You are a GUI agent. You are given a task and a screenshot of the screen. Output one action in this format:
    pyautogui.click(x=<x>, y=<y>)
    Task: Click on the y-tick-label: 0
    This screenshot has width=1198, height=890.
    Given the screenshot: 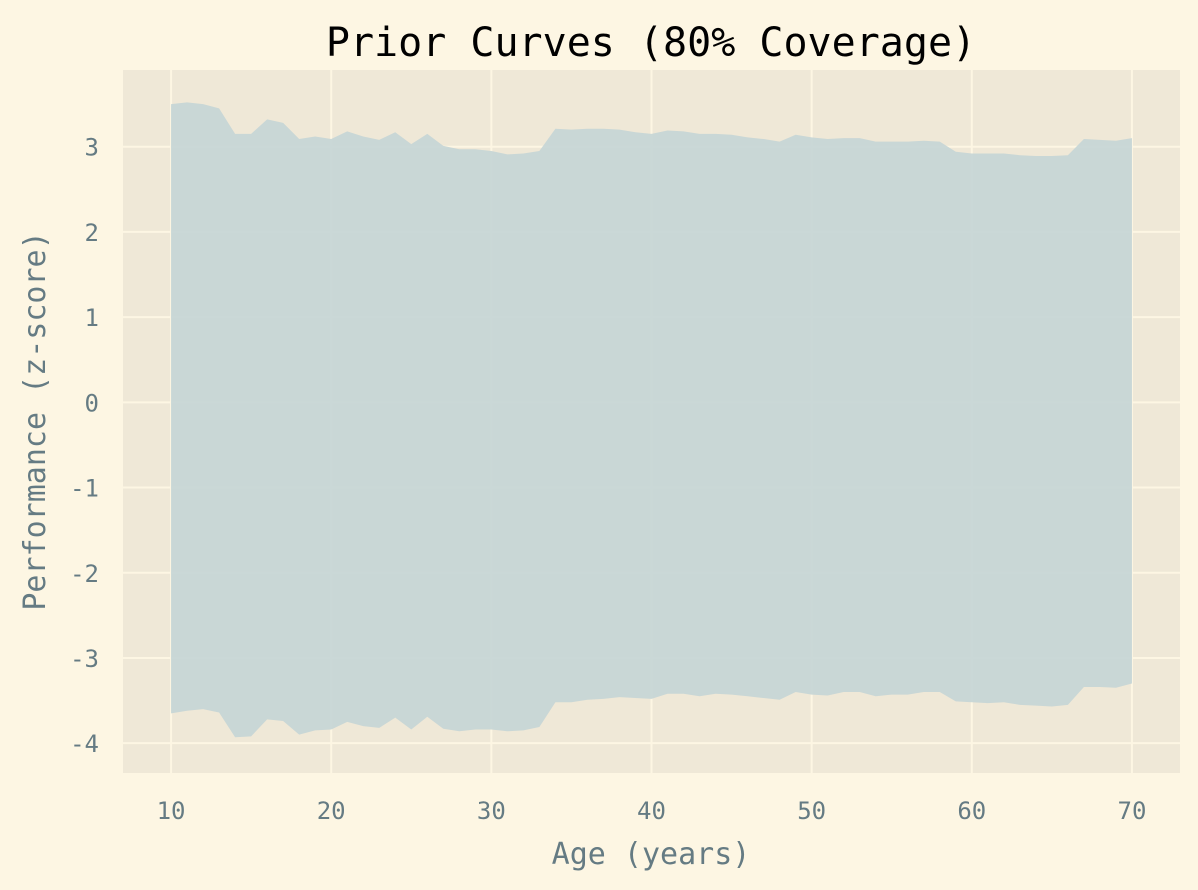 What is the action you would take?
    pyautogui.click(x=92, y=403)
    